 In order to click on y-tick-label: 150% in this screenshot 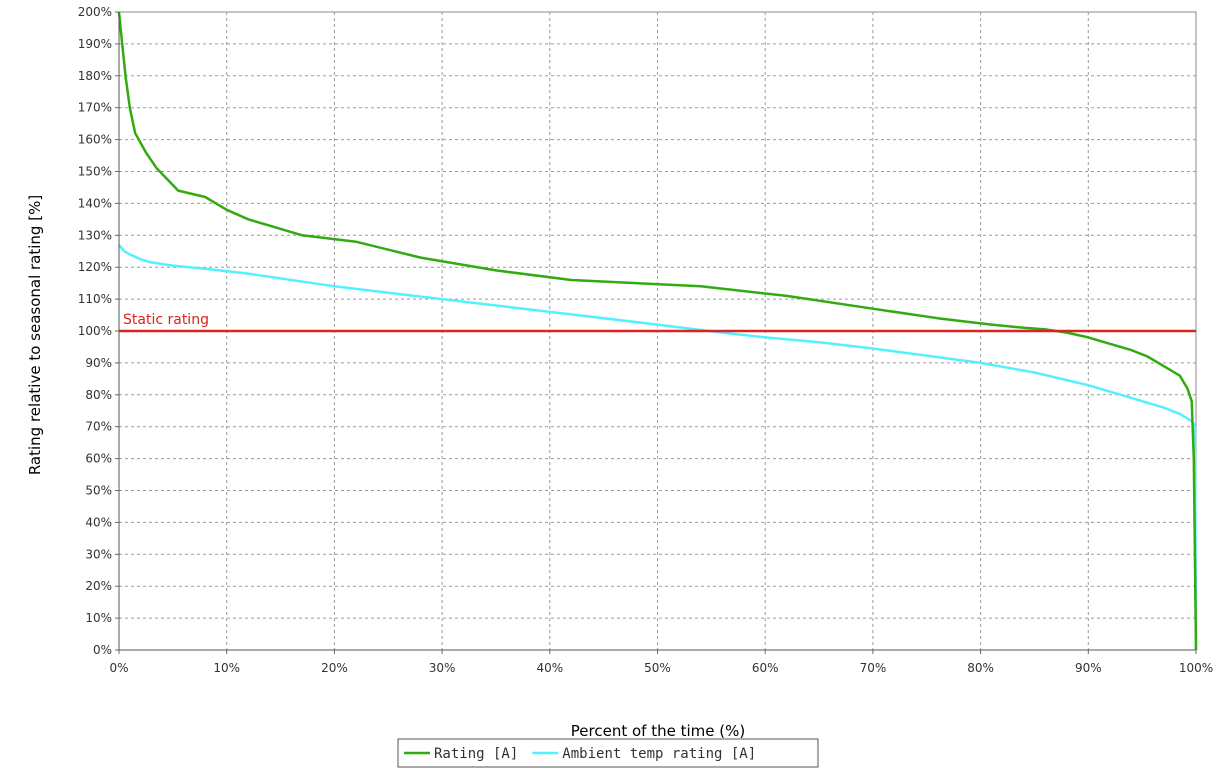, I will do `click(95, 172)`.